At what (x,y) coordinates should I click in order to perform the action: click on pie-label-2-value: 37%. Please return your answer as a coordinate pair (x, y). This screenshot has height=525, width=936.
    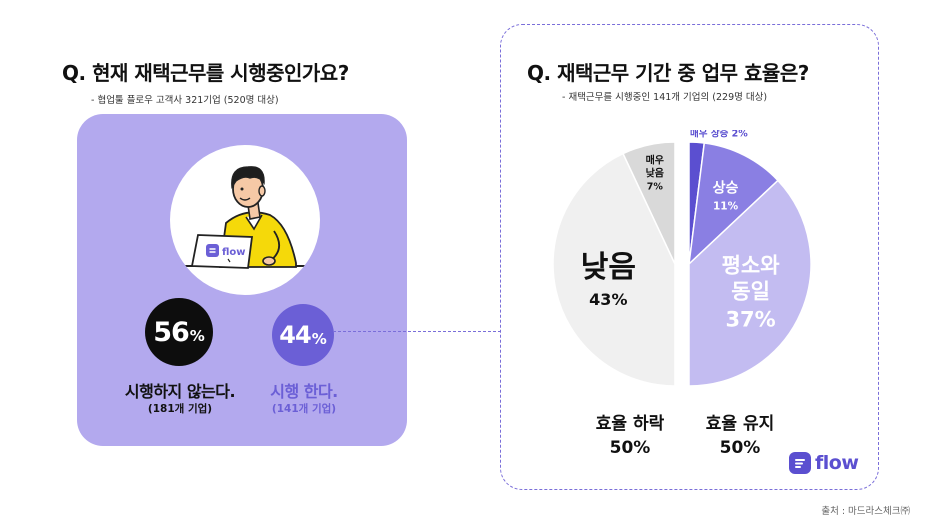
    Looking at the image, I should click on (750, 320).